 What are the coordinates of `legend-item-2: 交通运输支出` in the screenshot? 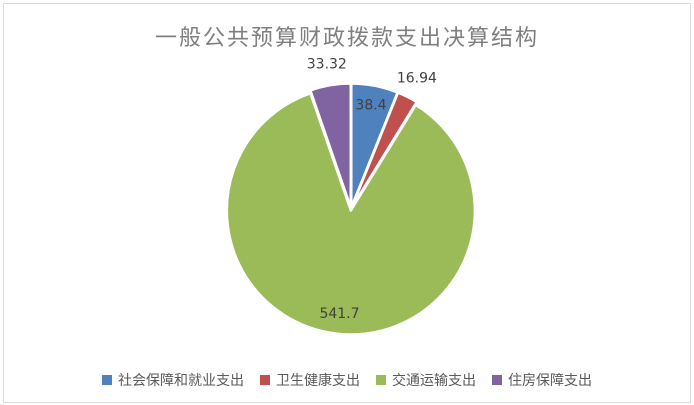 It's located at (426, 380).